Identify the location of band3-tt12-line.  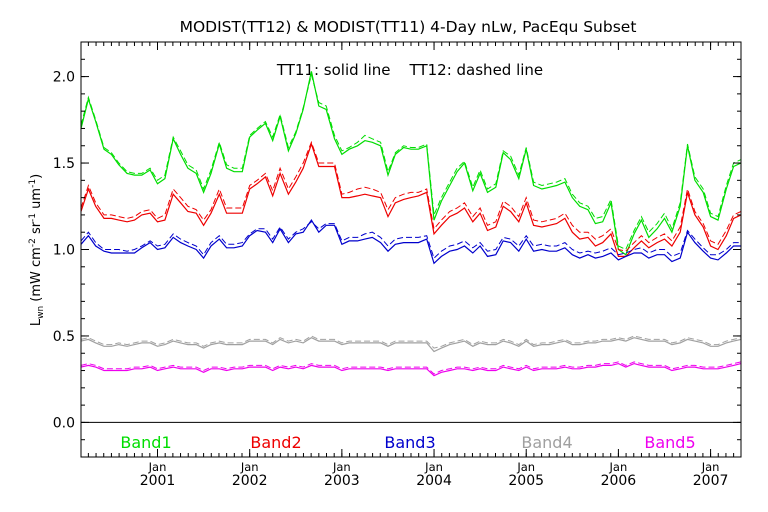
(410, 240).